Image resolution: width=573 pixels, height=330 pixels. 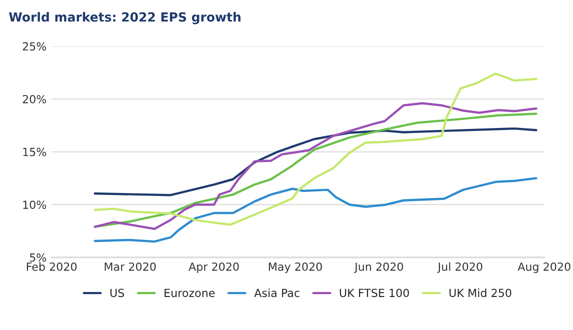 What do you see at coordinates (277, 293) in the screenshot?
I see `legend-label: Asia Pac` at bounding box center [277, 293].